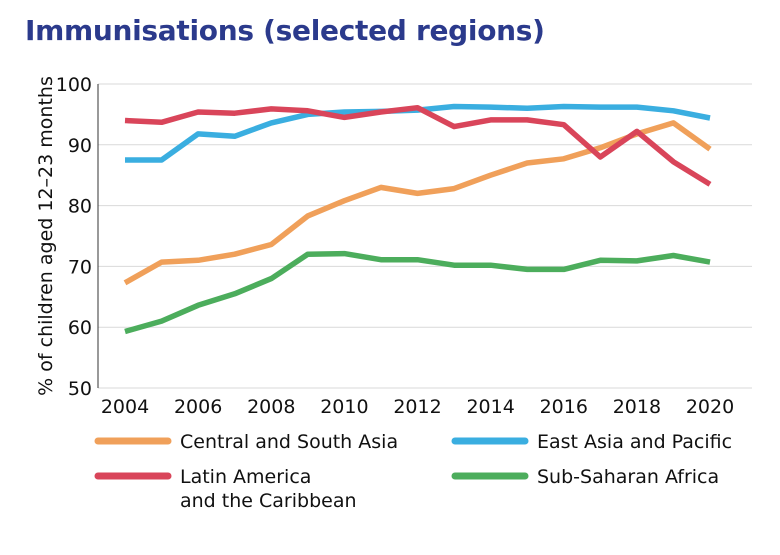  What do you see at coordinates (418, 145) in the screenshot?
I see `series-line-latin-america-and-the-caribbean` at bounding box center [418, 145].